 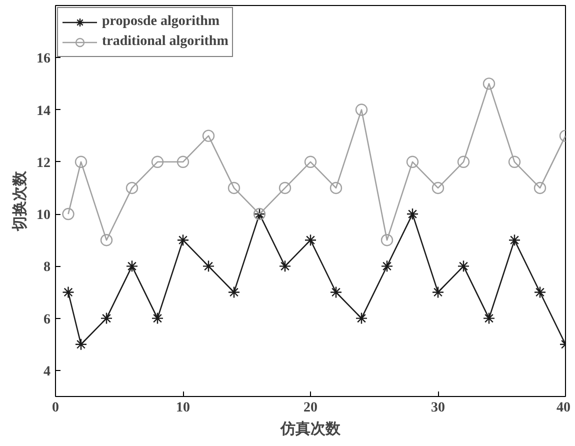 What do you see at coordinates (43, 111) in the screenshot?
I see `y-tick-label: 14` at bounding box center [43, 111].